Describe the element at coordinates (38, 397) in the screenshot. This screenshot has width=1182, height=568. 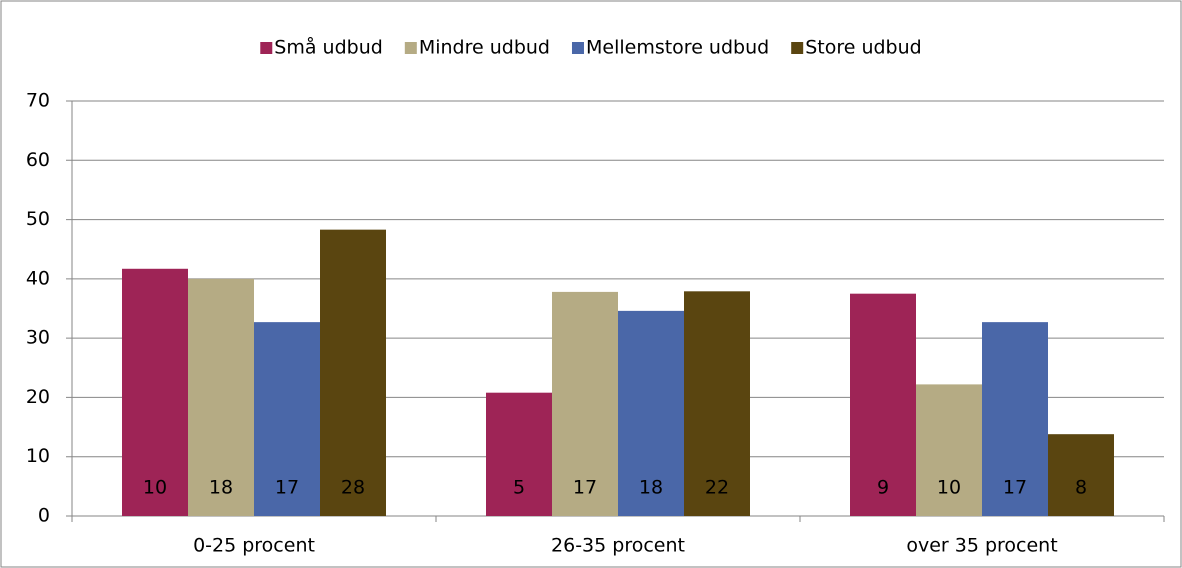
I see `y-tick-label: 20` at that location.